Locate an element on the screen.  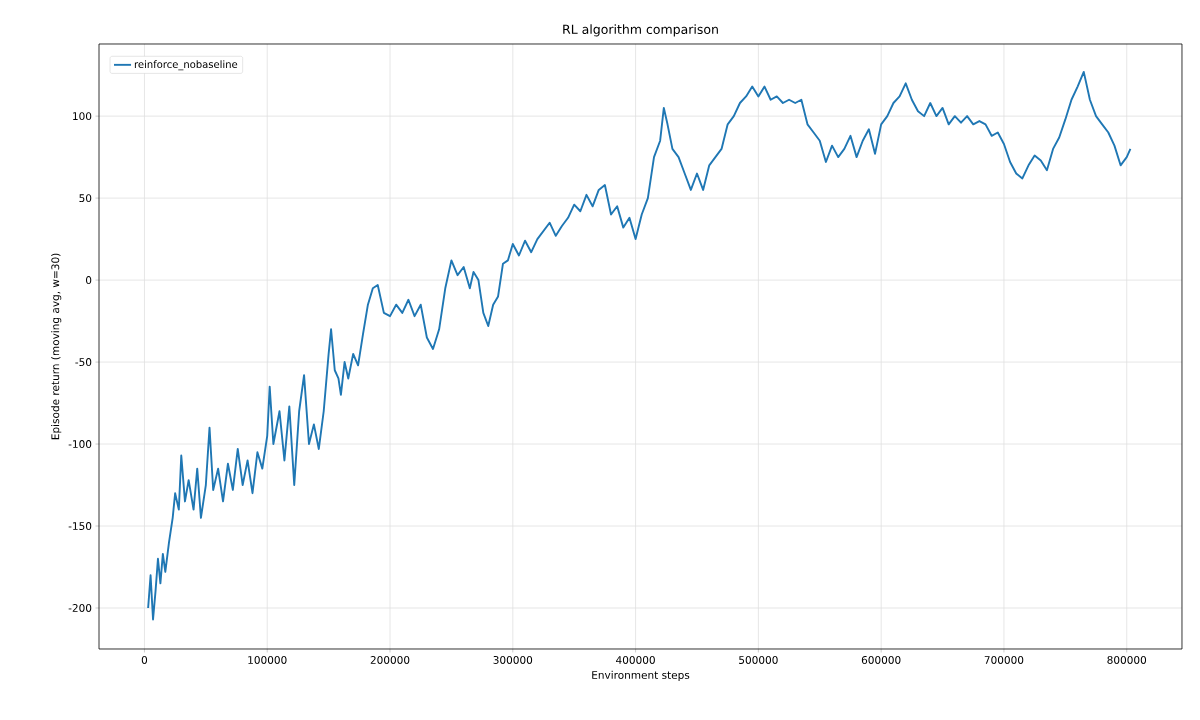
x-tick-label: 0 is located at coordinates (144, 660).